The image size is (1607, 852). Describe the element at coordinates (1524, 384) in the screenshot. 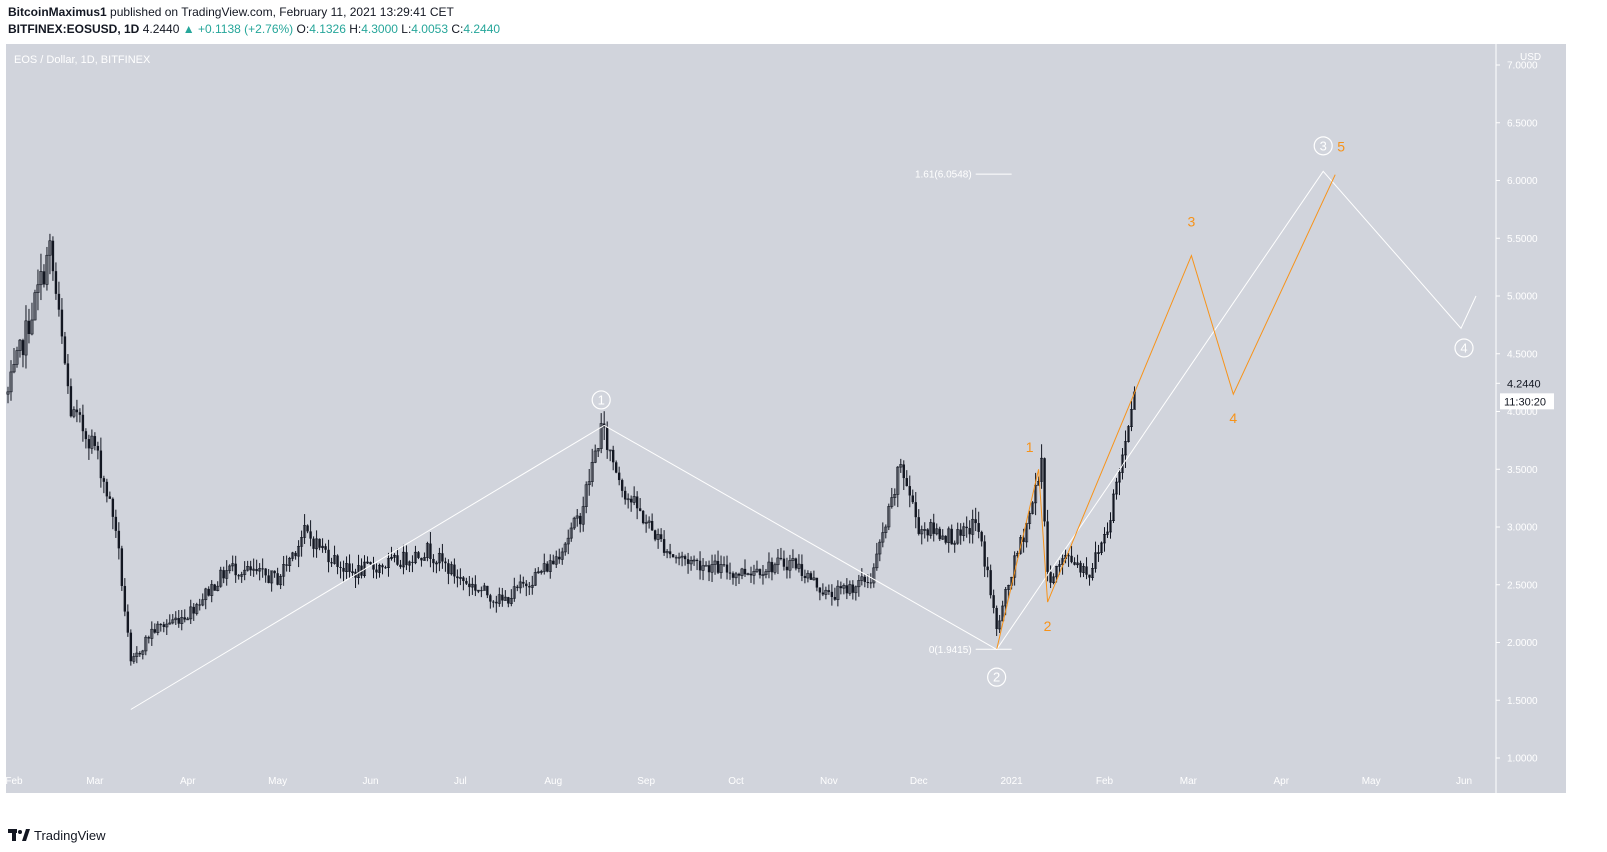

I see `last-price-label: 4.2440` at that location.